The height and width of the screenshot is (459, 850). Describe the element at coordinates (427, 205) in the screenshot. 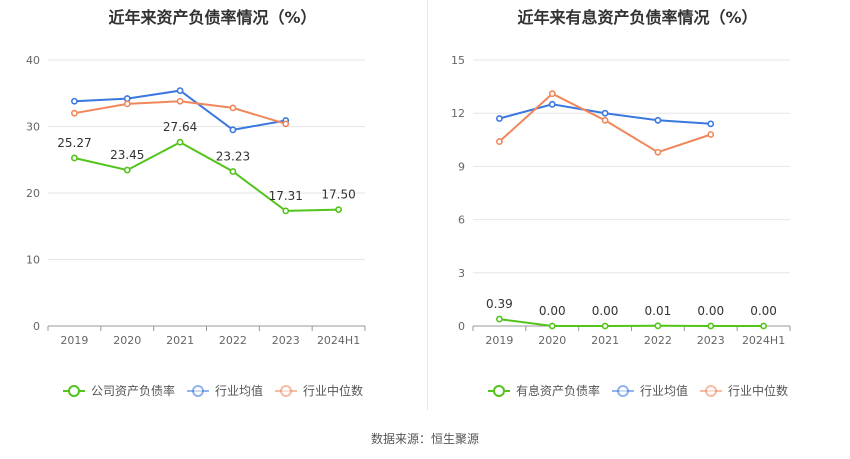

I see `panel-divider` at that location.